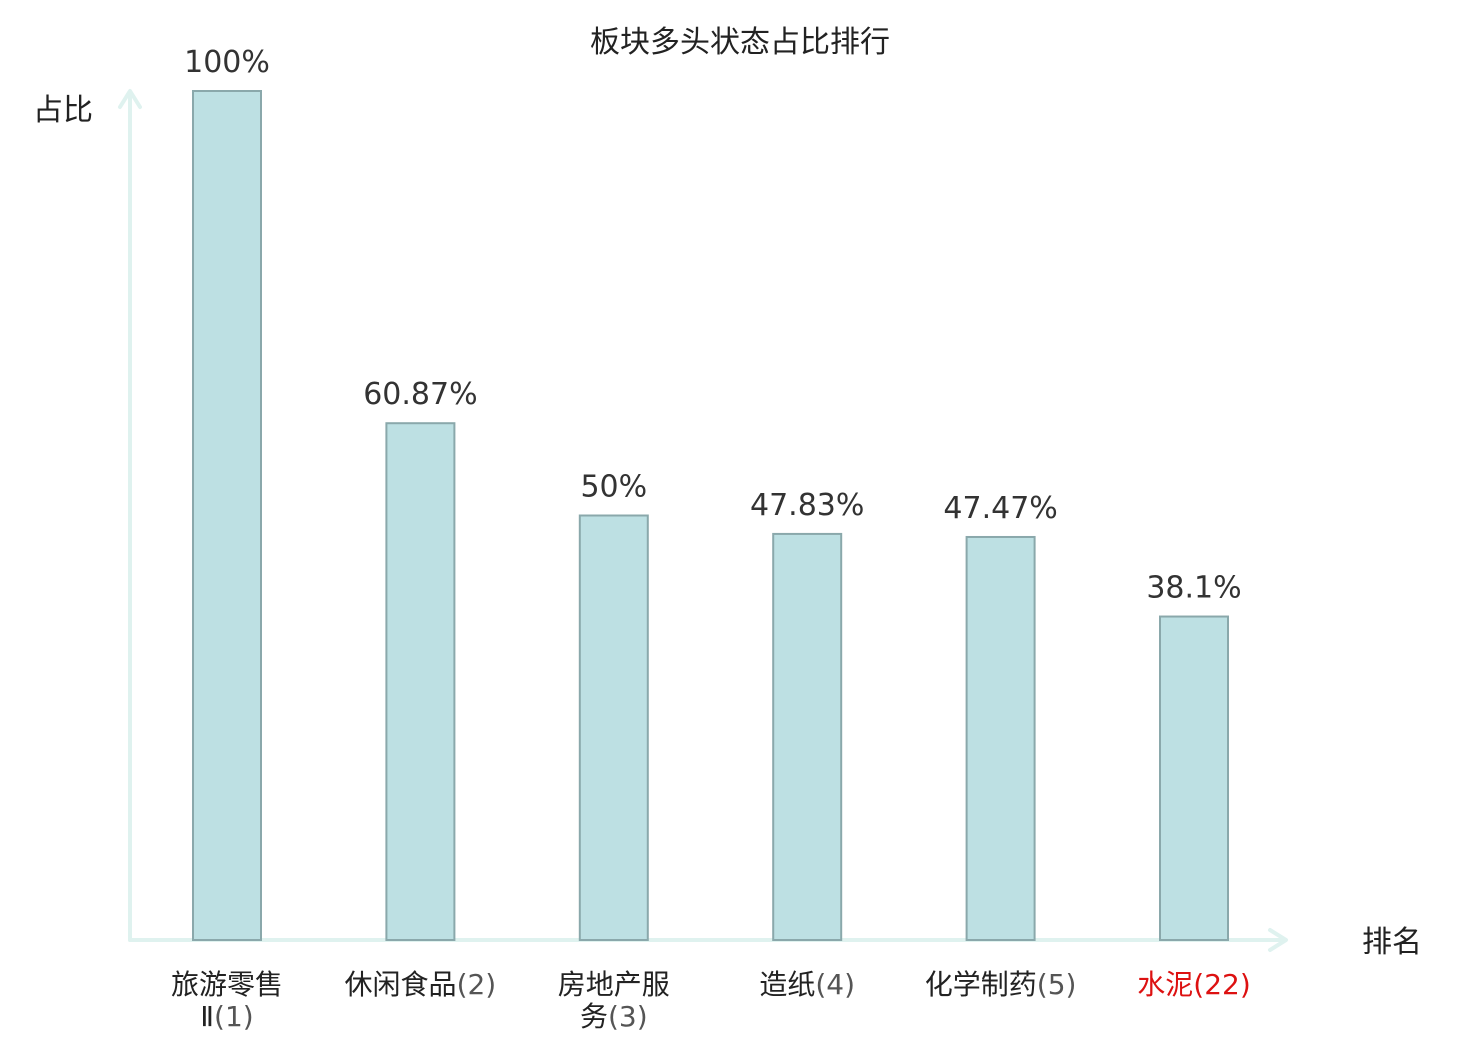 This screenshot has height=1040, width=1480. I want to click on x-tick-label-line: 休闲食品(2), so click(421, 984).